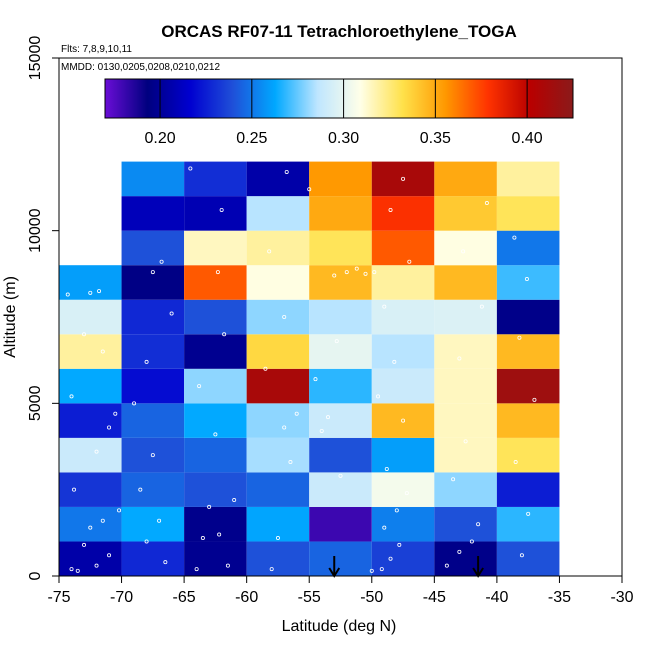 The width and height of the screenshot is (650, 650). What do you see at coordinates (340, 591) in the screenshot?
I see `x-axis: -75 -70 -65 -60 -55 -50 -45 -40 -35 -30` at bounding box center [340, 591].